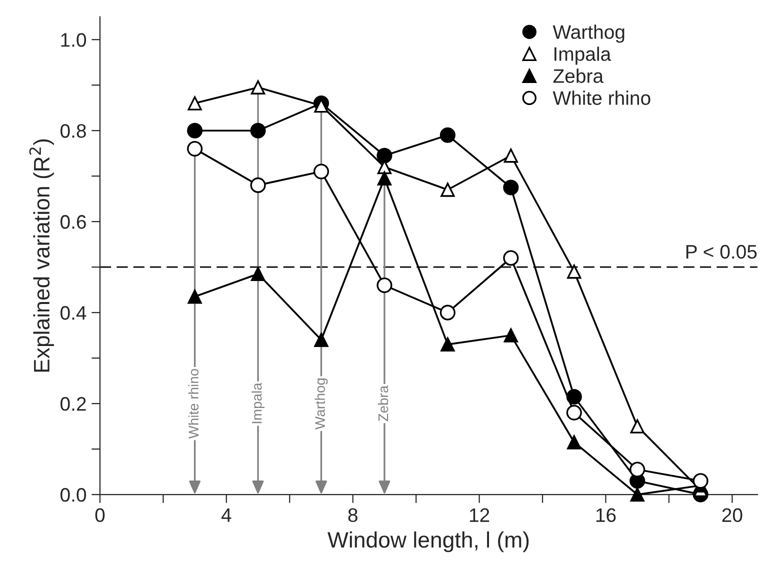  I want to click on y-tick-label: 0.2, so click(73, 404).